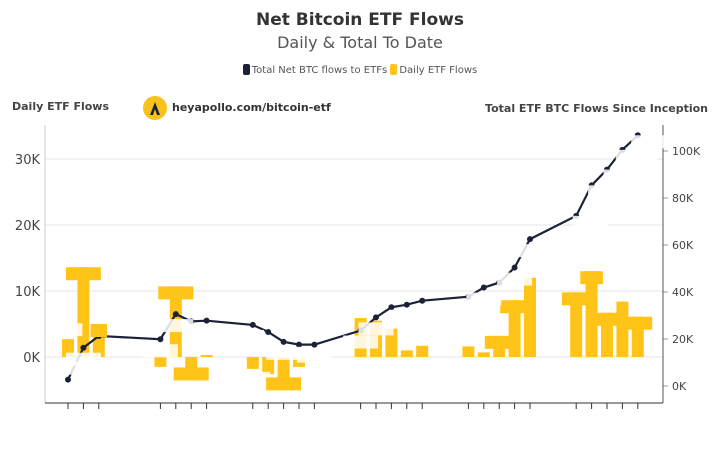 The image size is (720, 464). I want to click on left-tick-label: 0K, so click(31, 358).